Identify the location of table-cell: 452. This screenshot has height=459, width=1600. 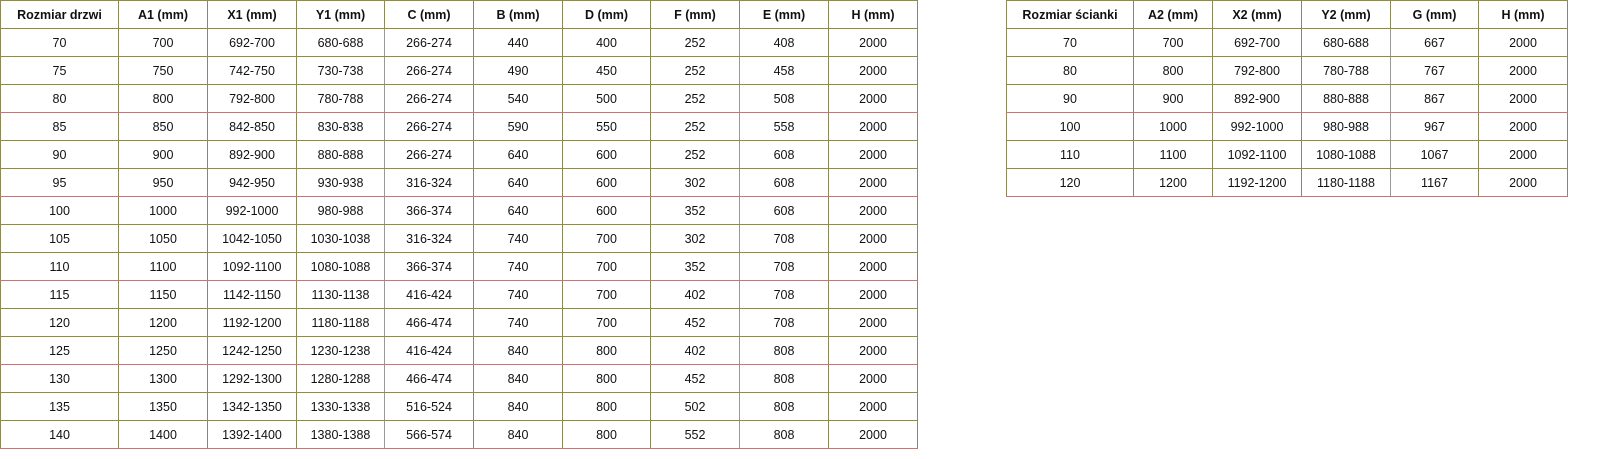
(695, 378).